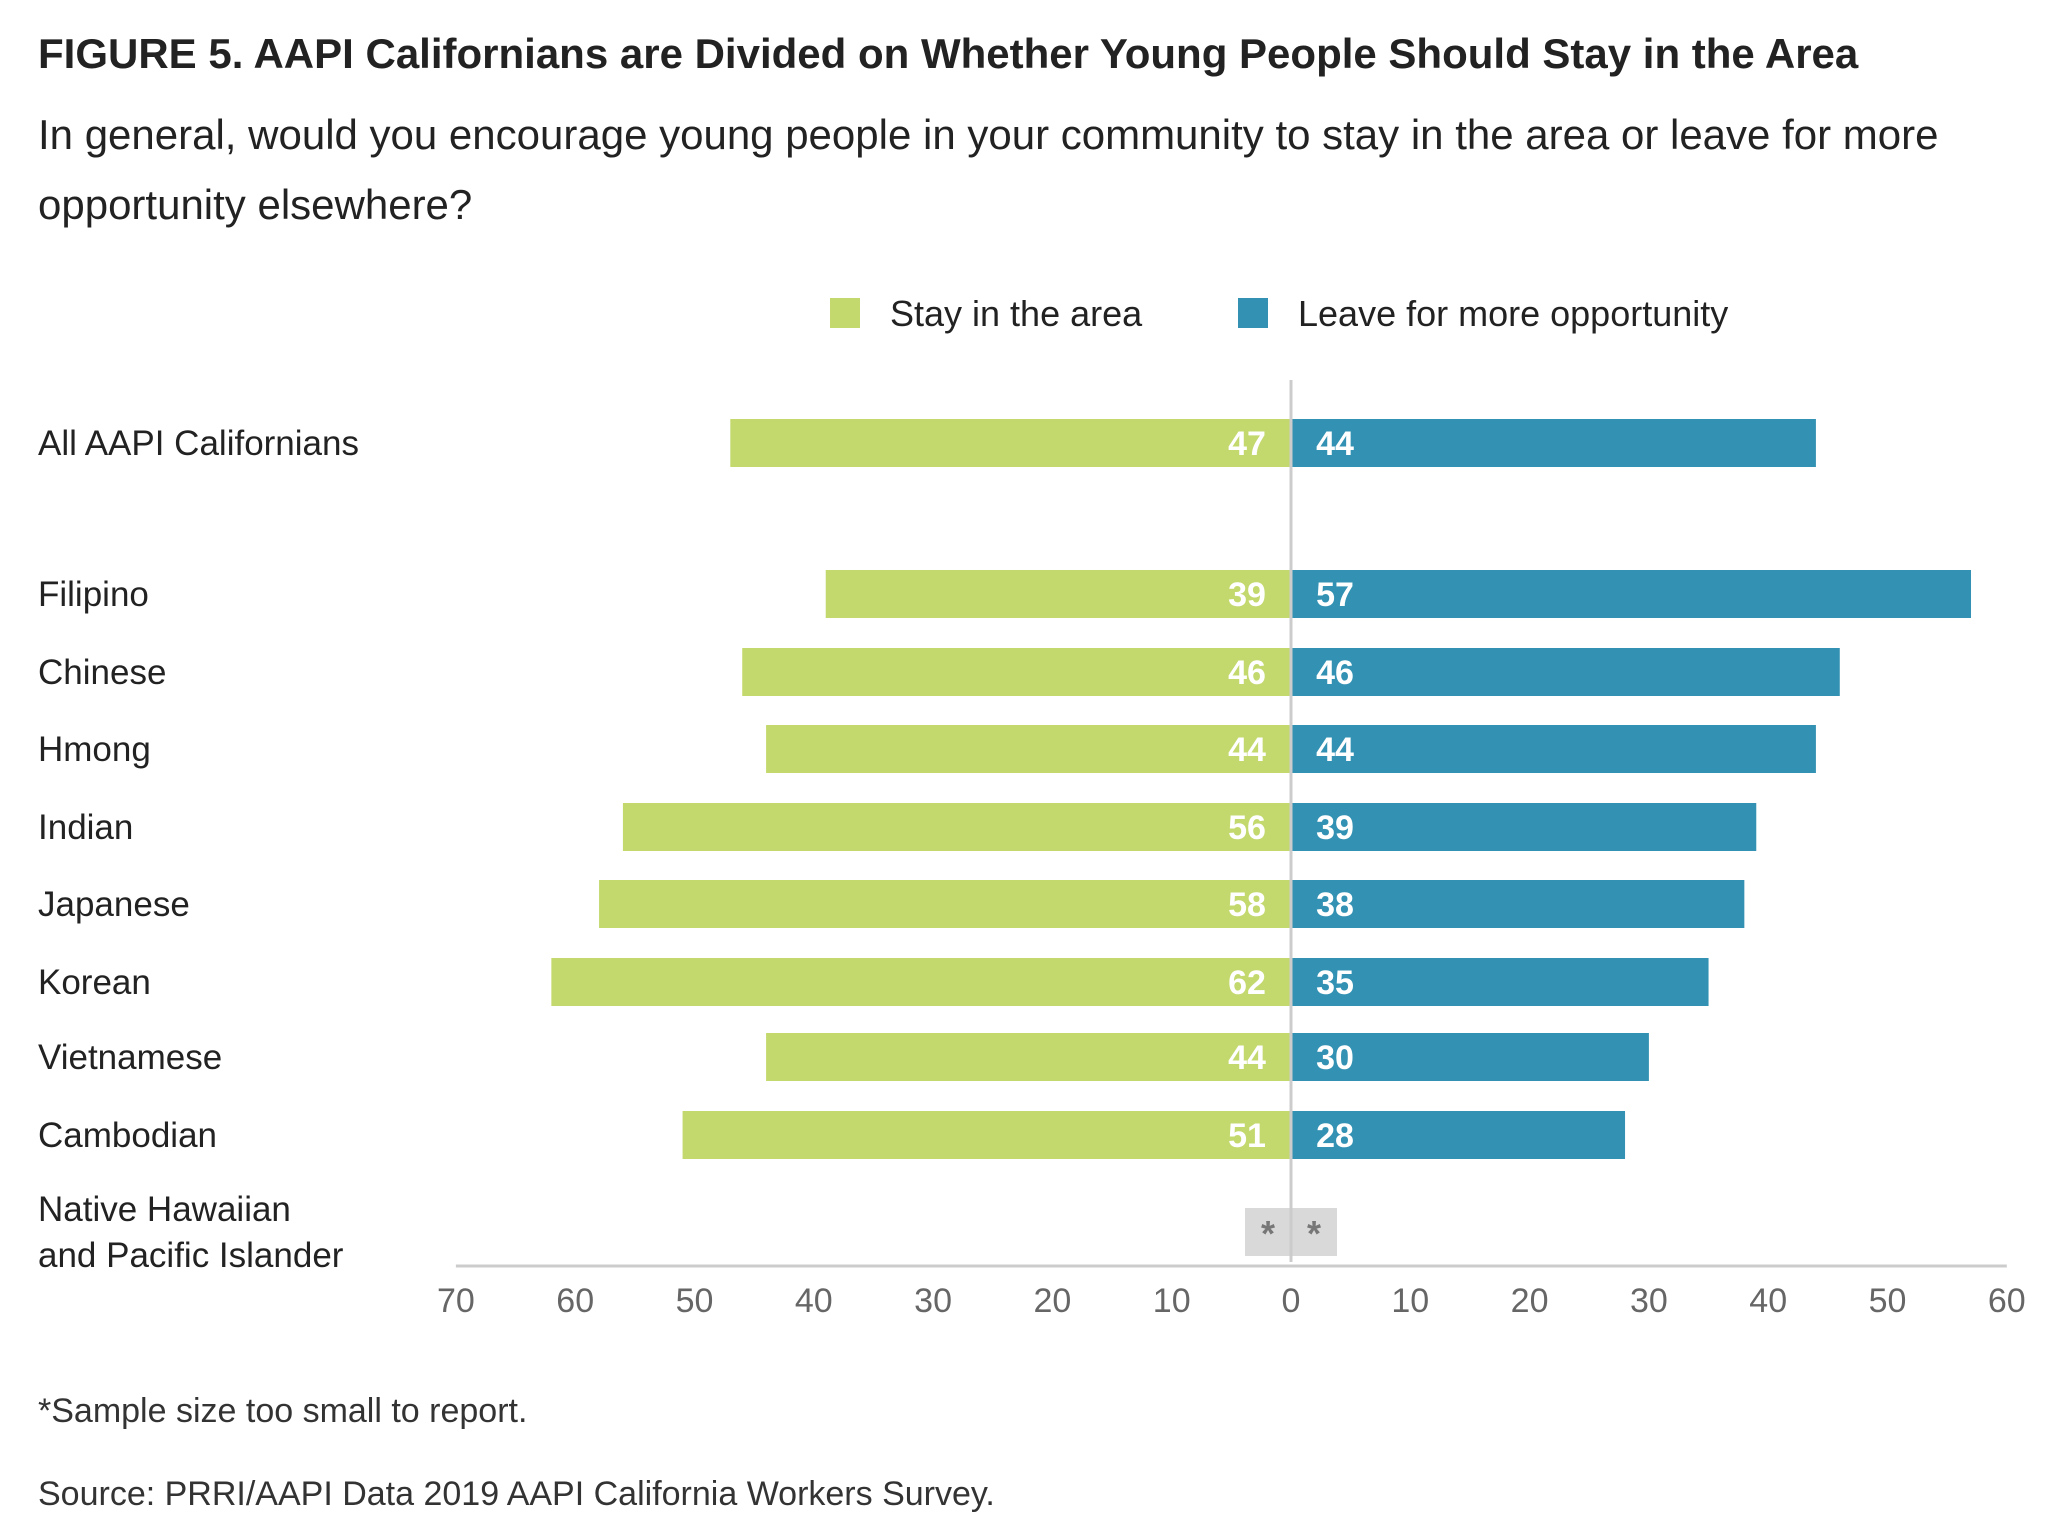  What do you see at coordinates (1335, 595) in the screenshot?
I see `bar-leave-value: 57` at bounding box center [1335, 595].